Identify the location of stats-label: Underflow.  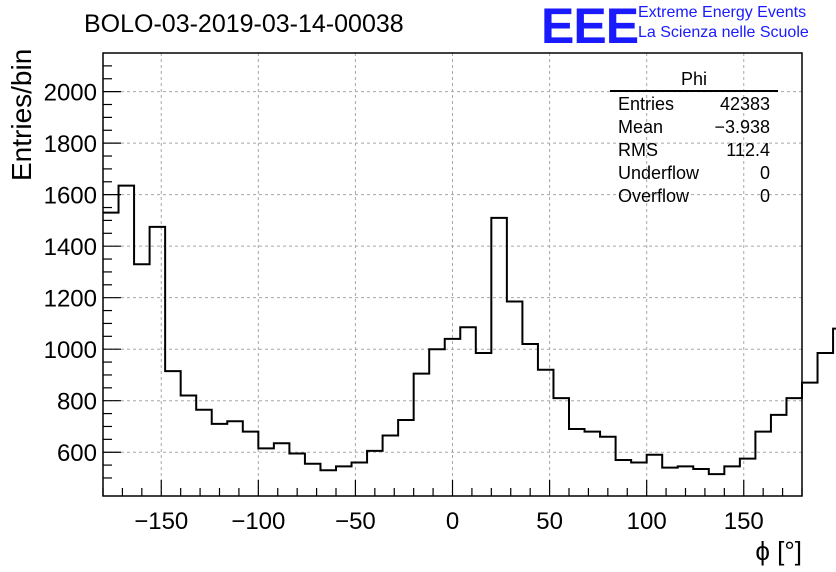
(659, 173).